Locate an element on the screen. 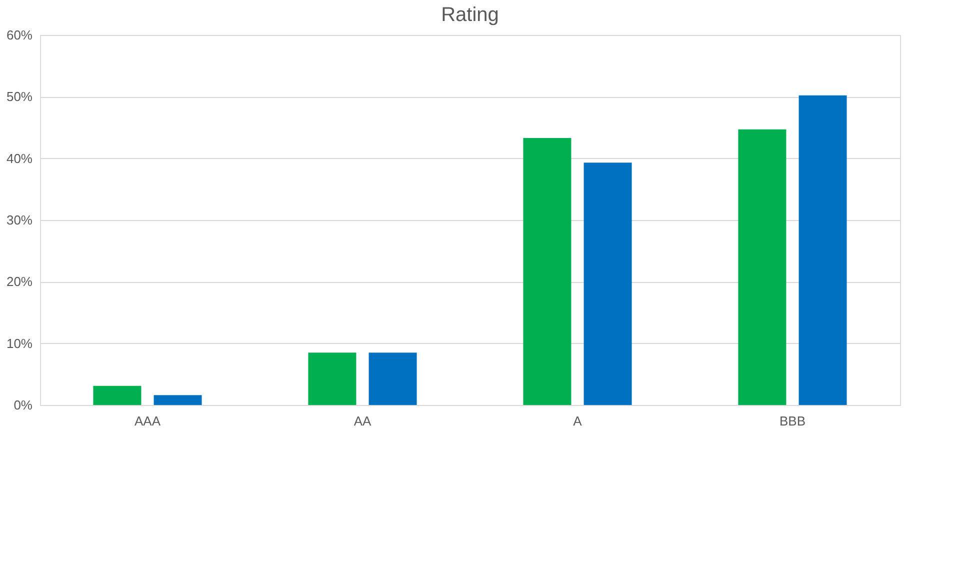 This screenshot has width=955, height=581. y-tick-label: 20% is located at coordinates (19, 282).